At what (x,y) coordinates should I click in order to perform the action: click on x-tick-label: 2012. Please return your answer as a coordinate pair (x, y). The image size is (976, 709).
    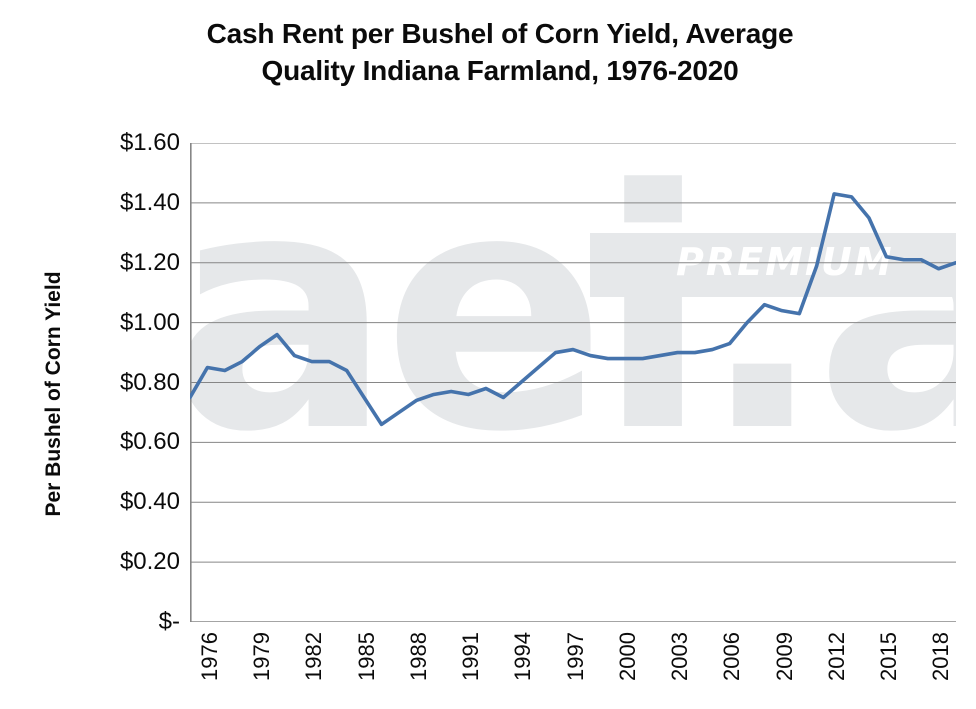
    Looking at the image, I should click on (836, 656).